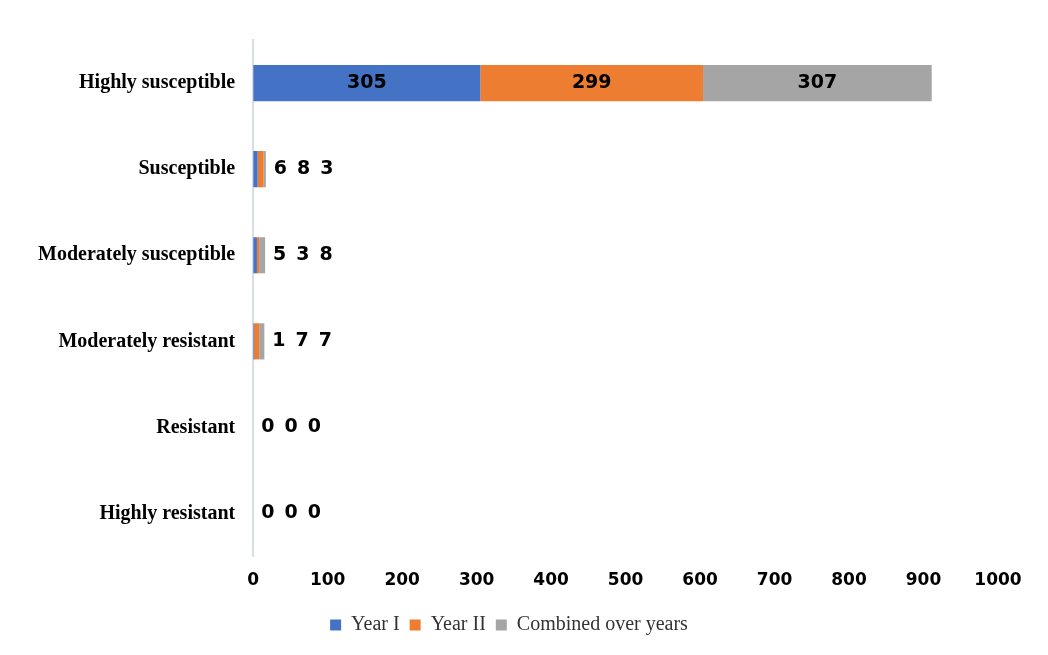  I want to click on data-label: 307, so click(817, 80).